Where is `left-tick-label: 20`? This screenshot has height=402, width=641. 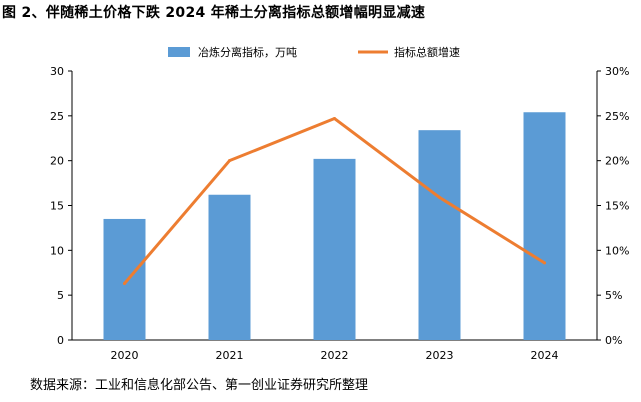 left-tick-label: 20 is located at coordinates (57, 161).